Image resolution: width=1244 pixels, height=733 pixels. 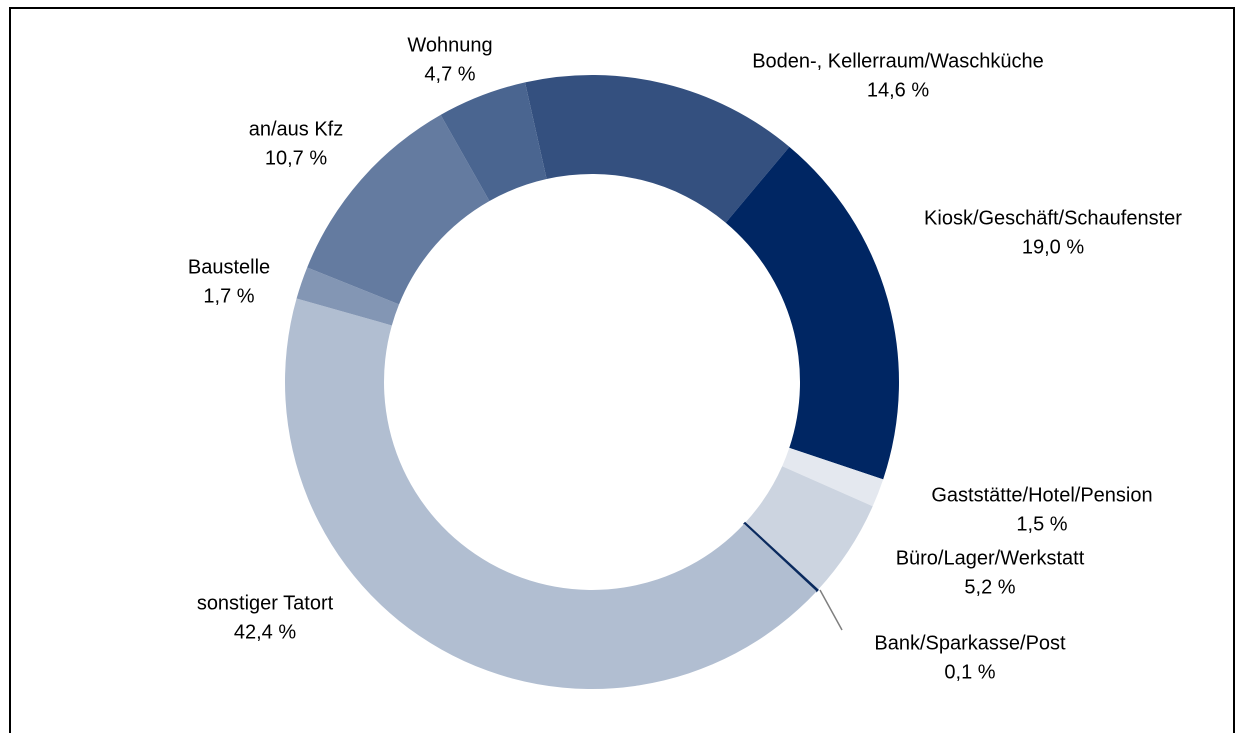 What do you see at coordinates (265, 632) in the screenshot?
I see `value-label: 42,4 %` at bounding box center [265, 632].